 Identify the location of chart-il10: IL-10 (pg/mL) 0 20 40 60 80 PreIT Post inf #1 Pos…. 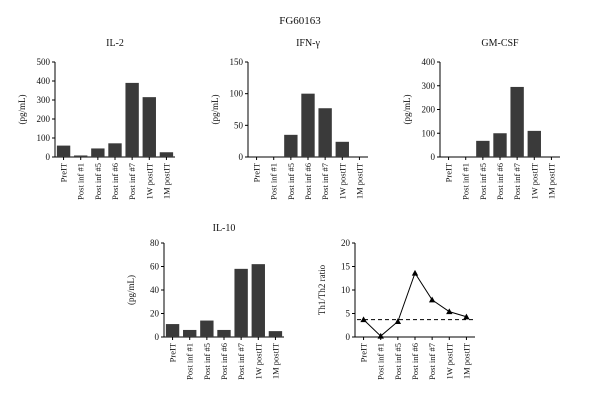
(205, 301).